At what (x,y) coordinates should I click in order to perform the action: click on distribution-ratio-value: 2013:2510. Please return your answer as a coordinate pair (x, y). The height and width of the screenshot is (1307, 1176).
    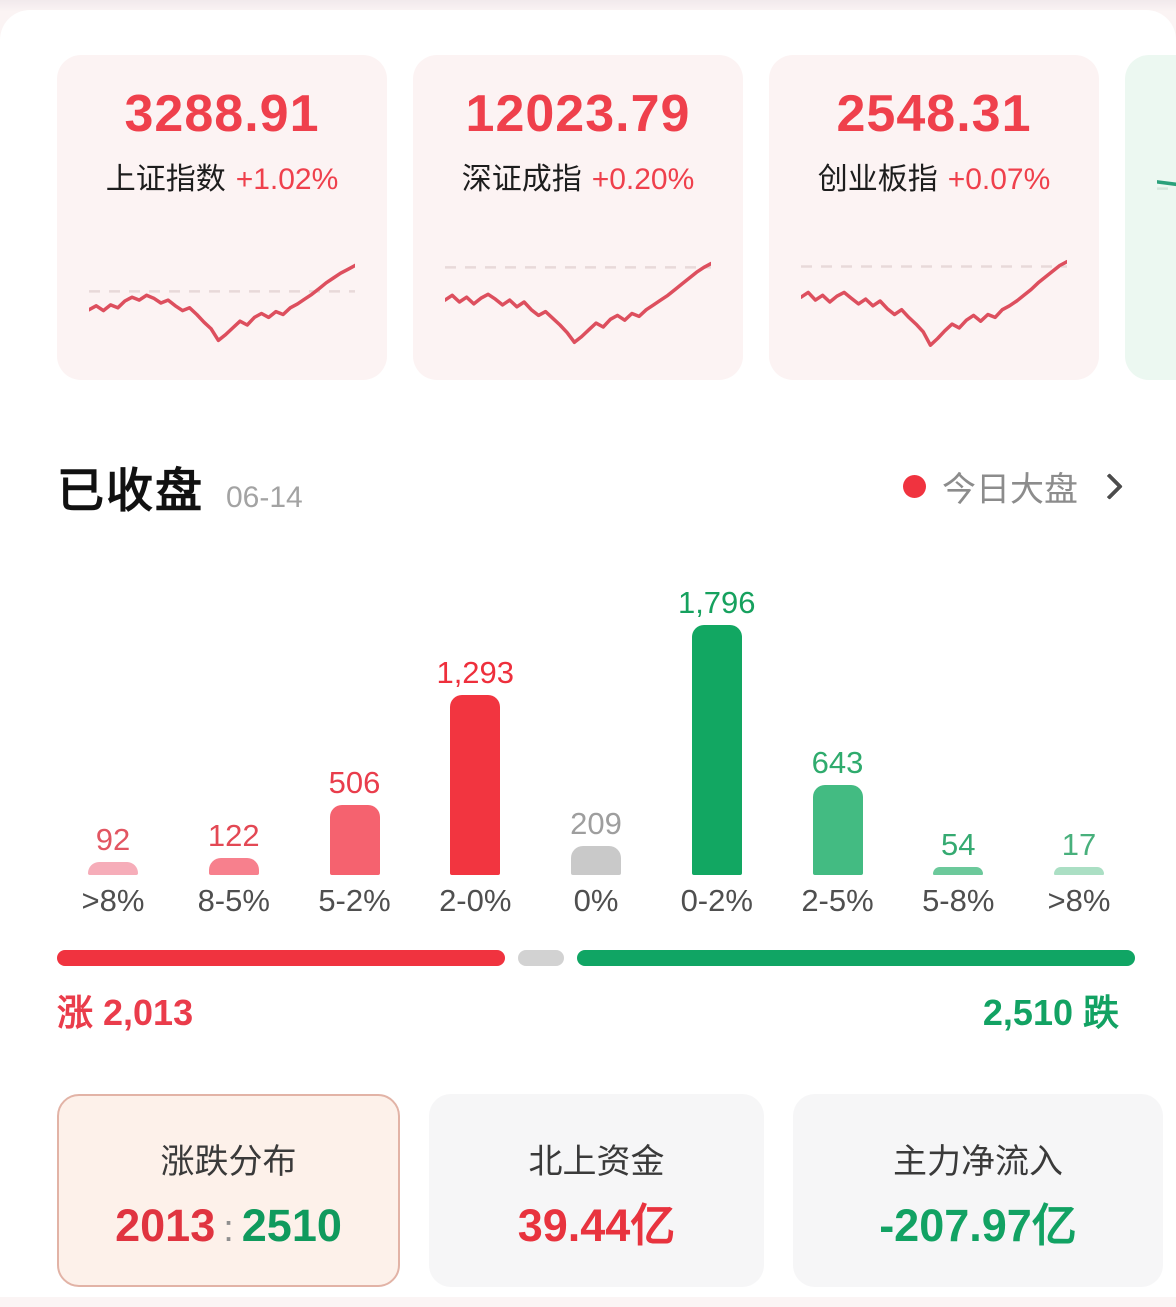
    Looking at the image, I should click on (228, 1225).